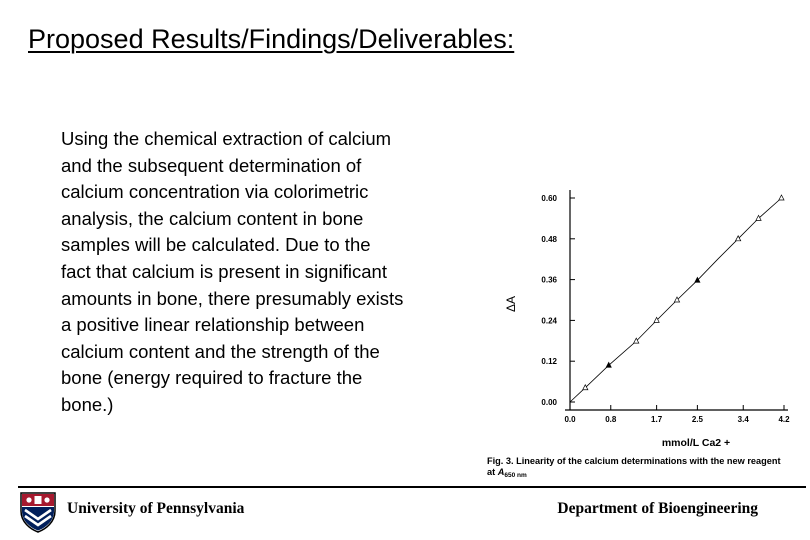 Image resolution: width=810 pixels, height=540 pixels. I want to click on body-line: calcium concentration via colorimetric, so click(215, 192).